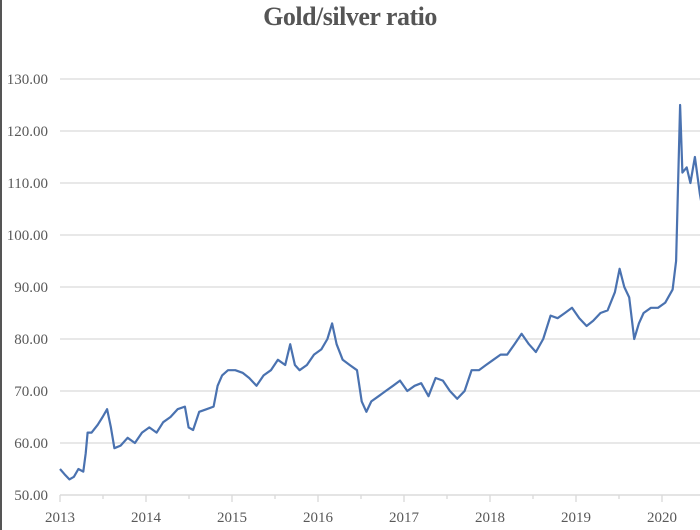  Describe the element at coordinates (60, 518) in the screenshot. I see `x-tick-label: 2013` at that location.